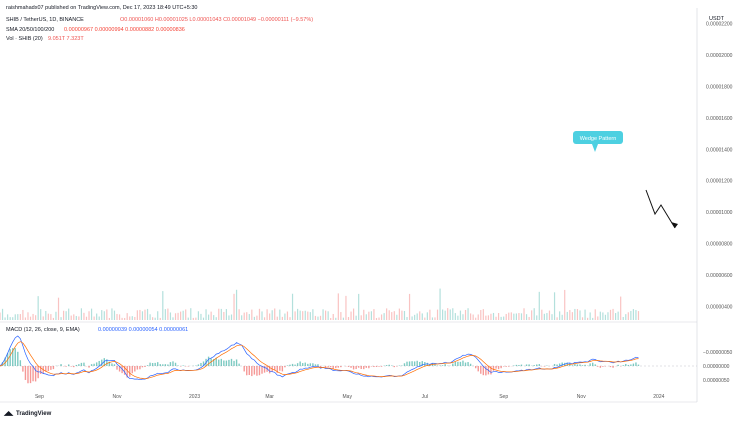  Describe the element at coordinates (719, 88) in the screenshot. I see `y-tick-label: 0.00001800` at that location.